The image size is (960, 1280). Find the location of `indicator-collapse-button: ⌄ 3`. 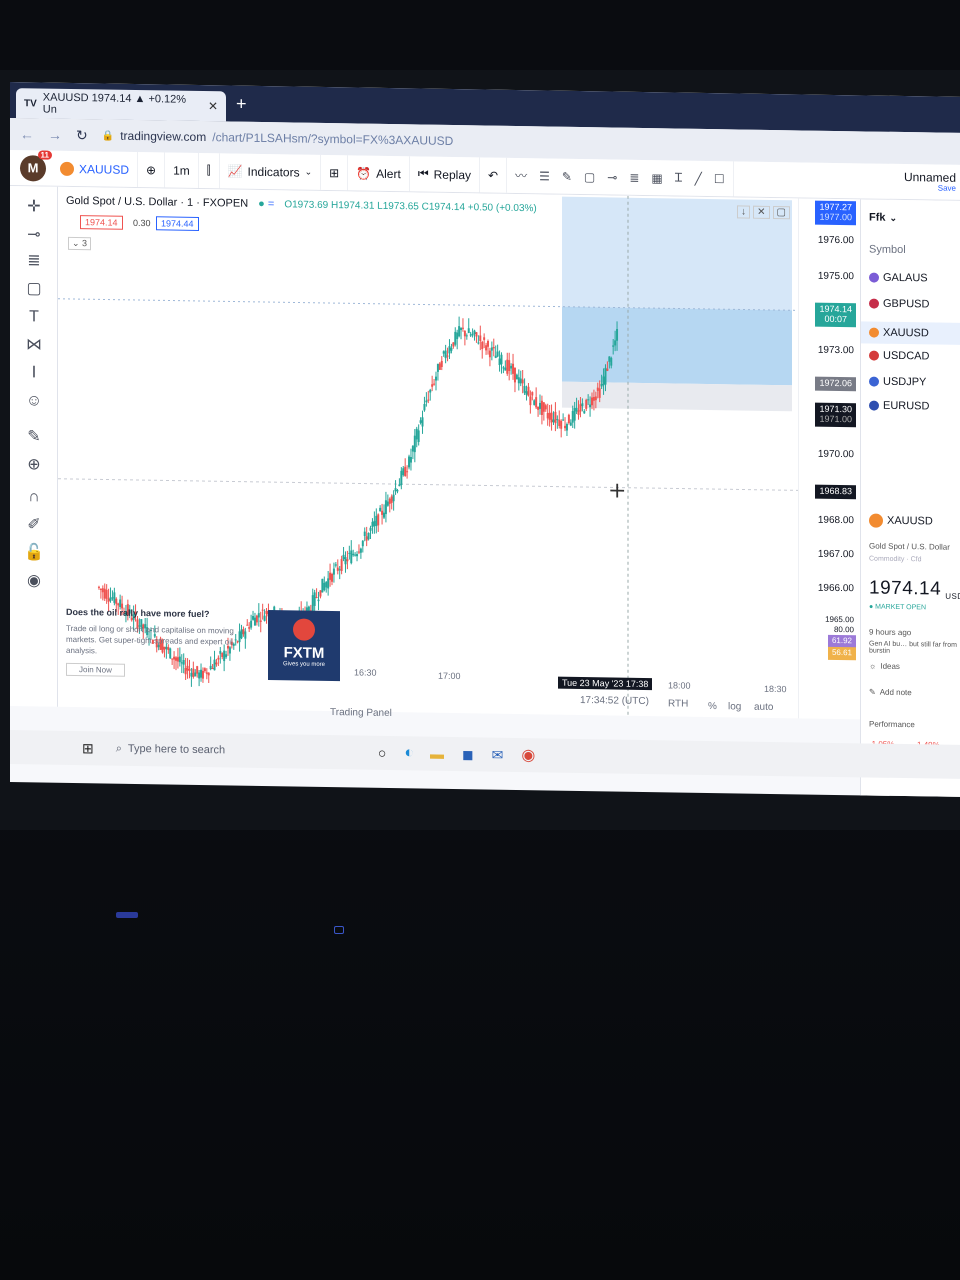

indicator-collapse-button: ⌄ 3 is located at coordinates (80, 243).